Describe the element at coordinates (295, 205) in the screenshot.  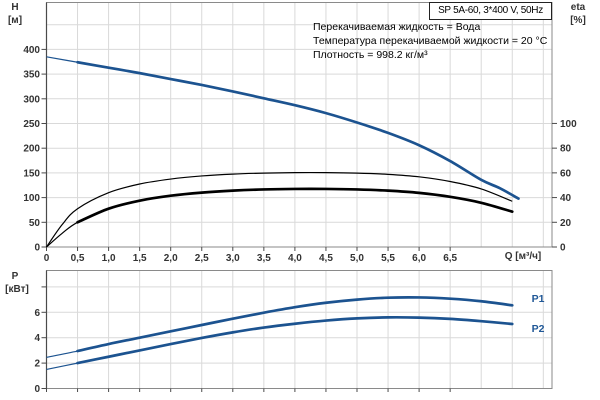
I see `eta-total-curve-duty-range` at that location.